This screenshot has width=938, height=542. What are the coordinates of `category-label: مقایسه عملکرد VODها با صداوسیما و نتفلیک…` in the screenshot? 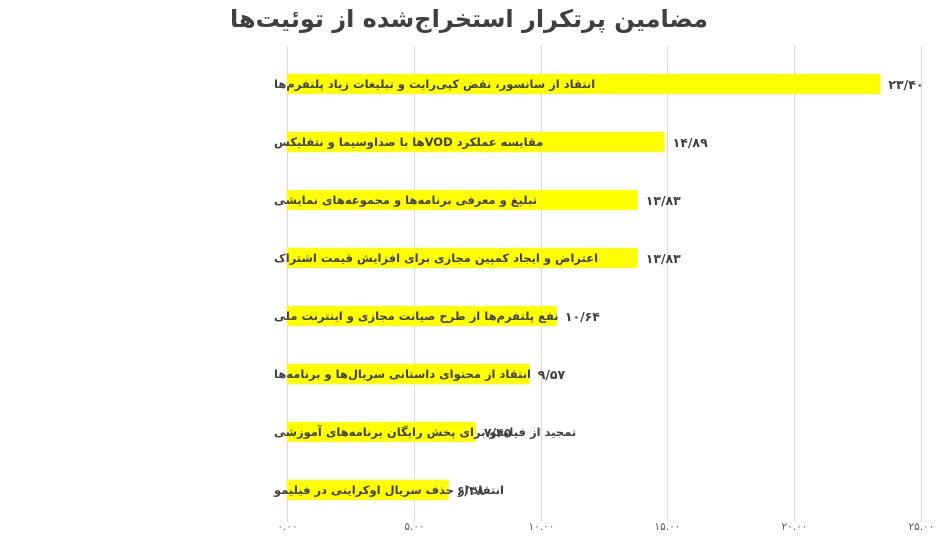 It's located at (408, 142).